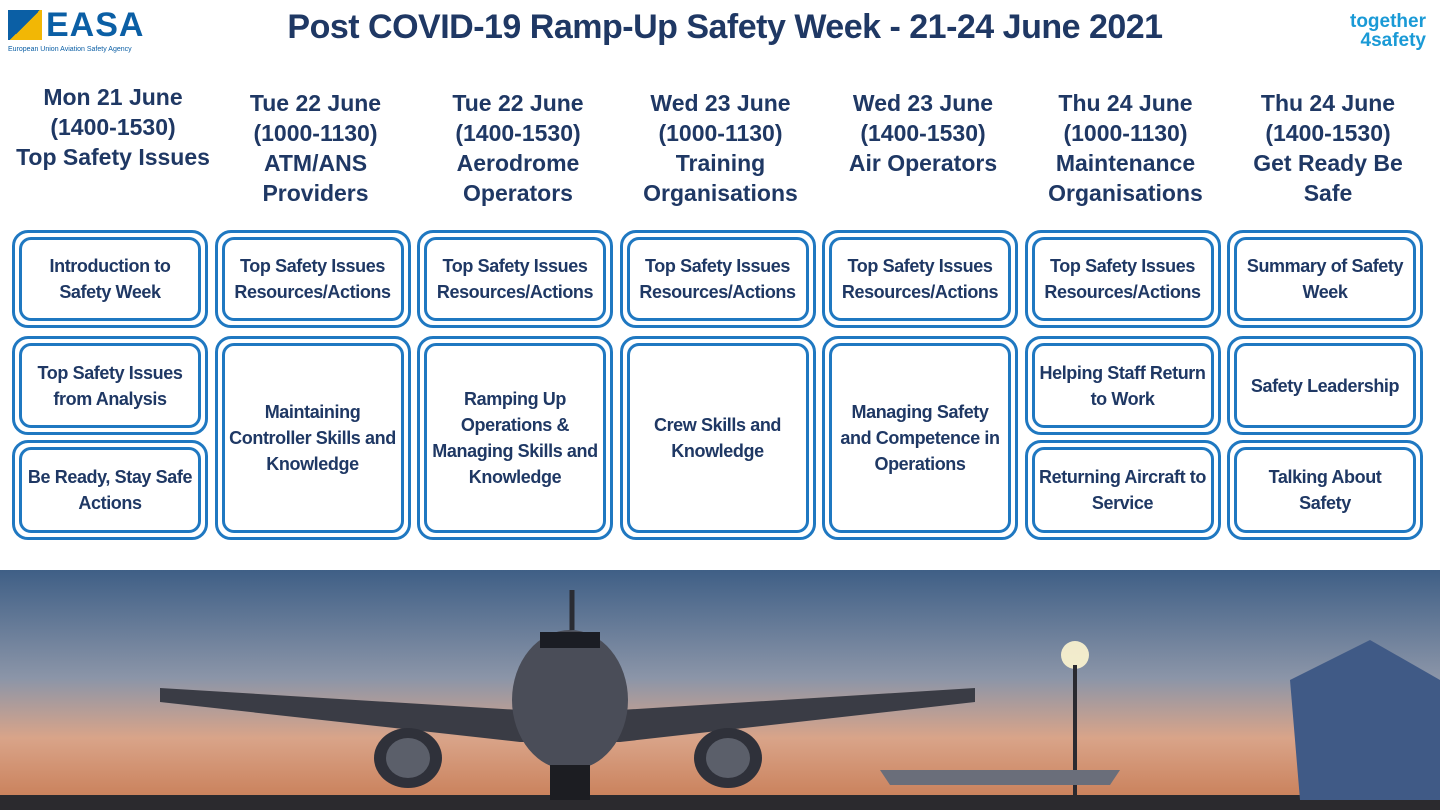 The image size is (1440, 810). I want to click on session-text: Introduction to Safety Week, so click(110, 279).